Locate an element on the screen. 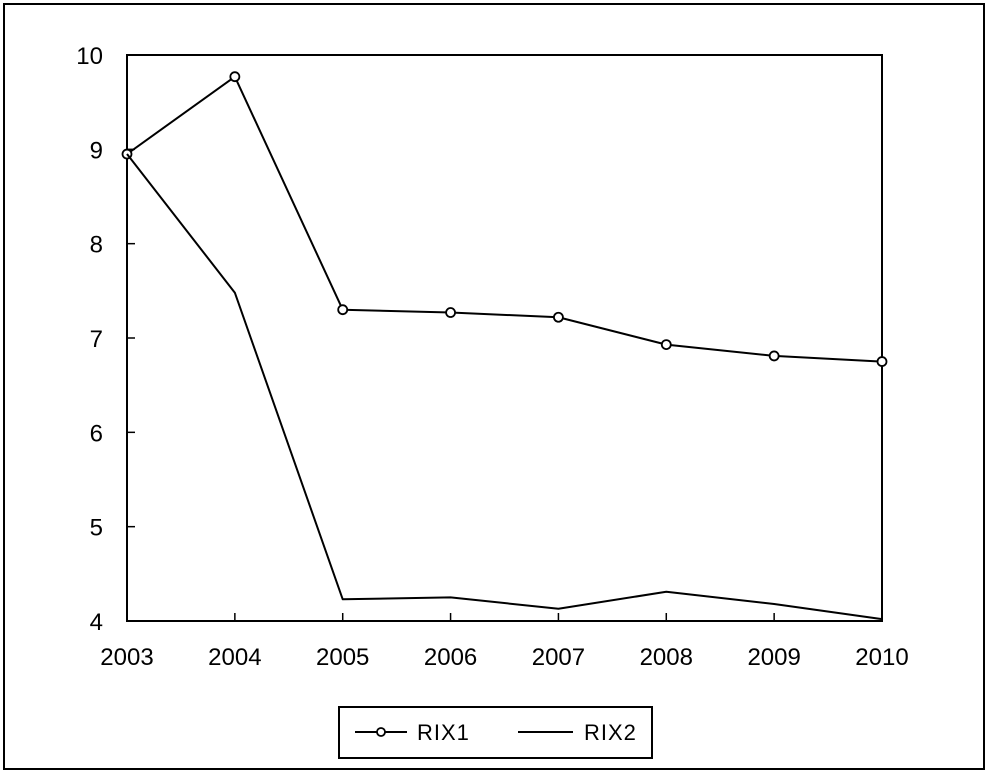 This screenshot has width=990, height=775. legend: RIX1 RIX2 is located at coordinates (495, 732).